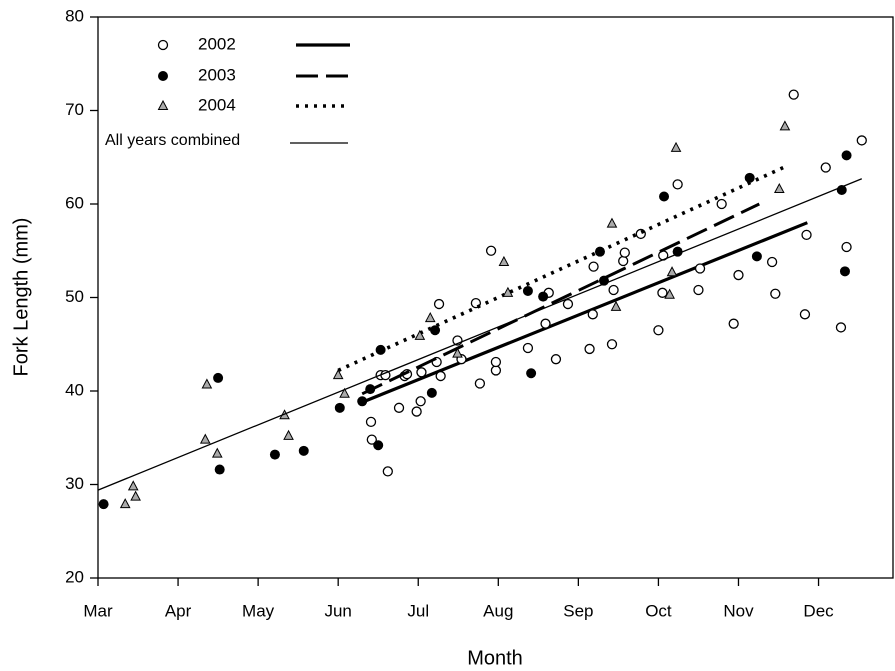 This screenshot has width=895, height=671. Describe the element at coordinates (74, 109) in the screenshot. I see `y-tick-label: 70` at that location.